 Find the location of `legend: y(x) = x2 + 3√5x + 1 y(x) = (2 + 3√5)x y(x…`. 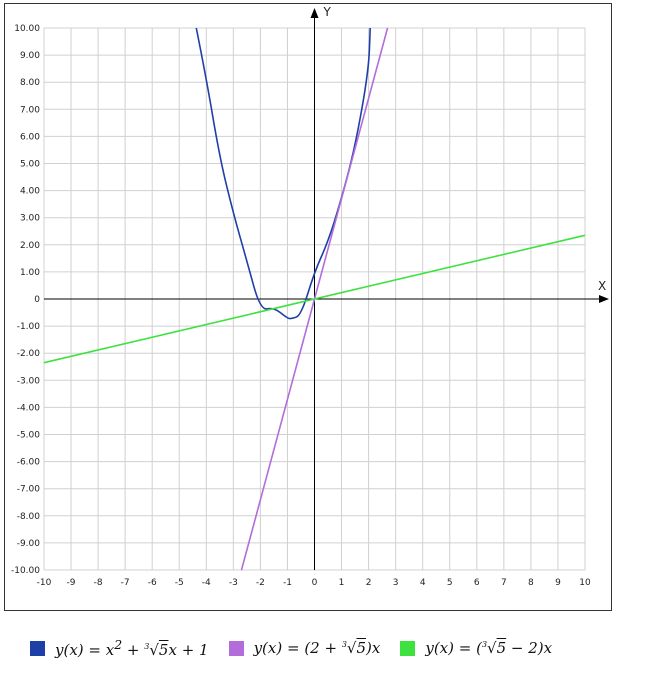

legend: y(x) = x2 + 3√5x + 1 y(x) = (2 + 3√5)x y(x… is located at coordinates (301, 648).